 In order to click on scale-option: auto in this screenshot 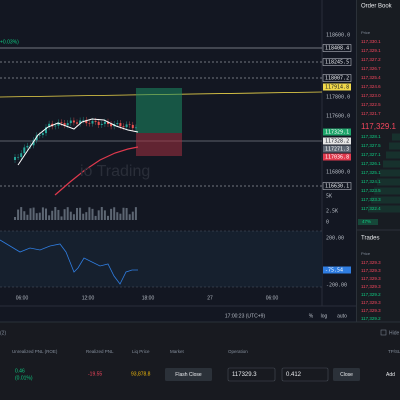, I will do `click(342, 316)`.